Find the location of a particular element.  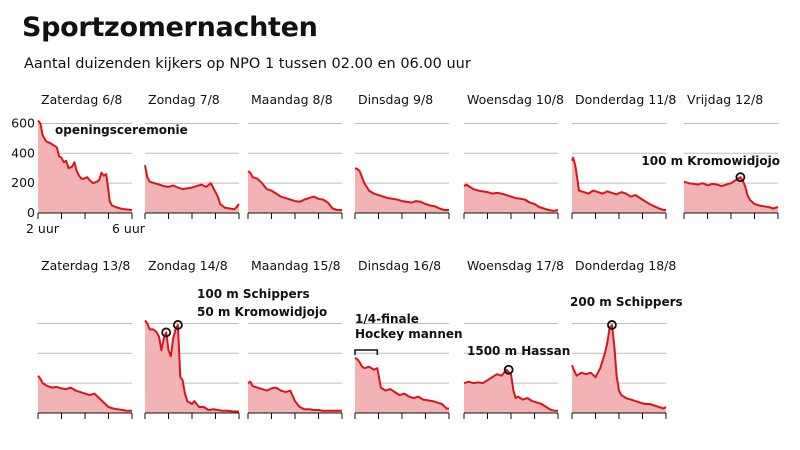

y-tick-label: 200 is located at coordinates (23, 182).